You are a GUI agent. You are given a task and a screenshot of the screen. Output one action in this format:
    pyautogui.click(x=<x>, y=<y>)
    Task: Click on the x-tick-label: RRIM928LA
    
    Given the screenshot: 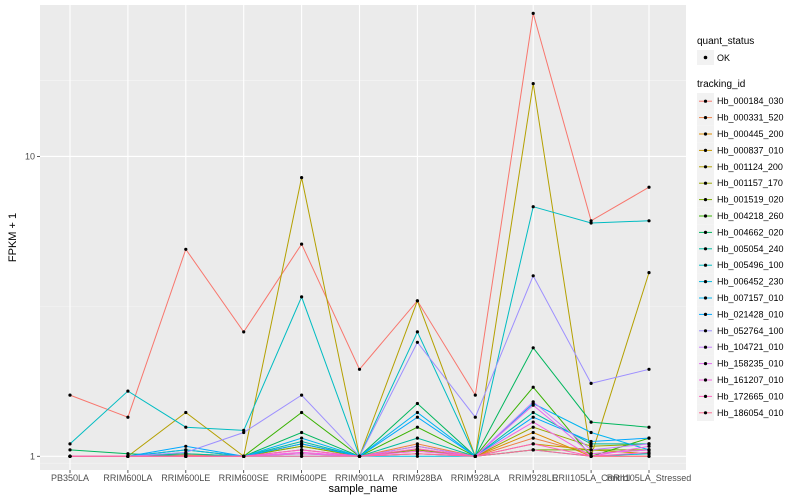 What is the action you would take?
    pyautogui.click(x=475, y=478)
    